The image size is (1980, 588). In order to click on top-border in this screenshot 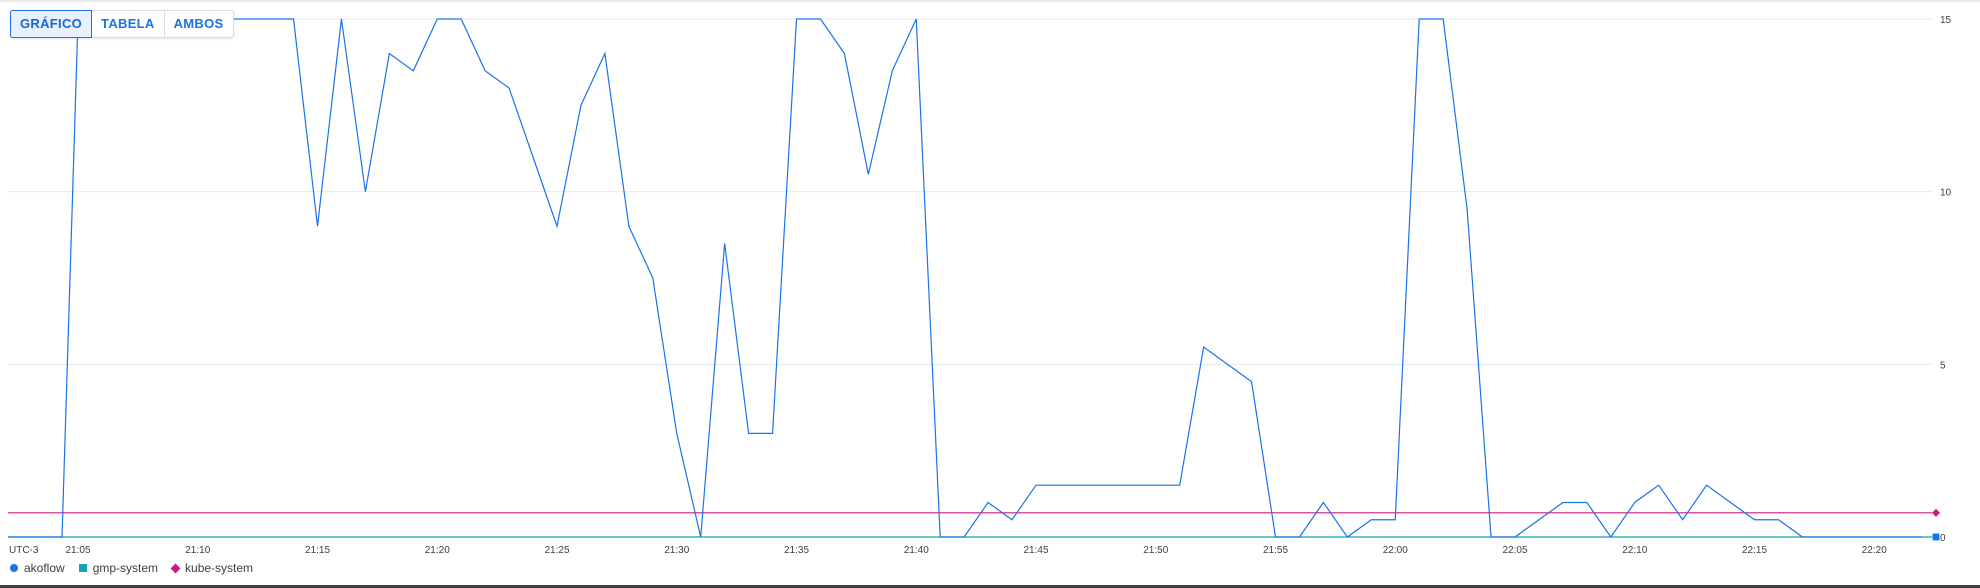, I will do `click(990, 1)`.